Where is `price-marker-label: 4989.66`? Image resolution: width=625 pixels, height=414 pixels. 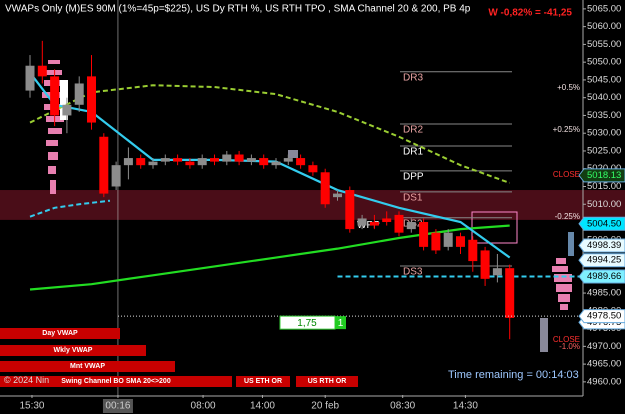 price-marker-label: 4989.66 is located at coordinates (604, 276).